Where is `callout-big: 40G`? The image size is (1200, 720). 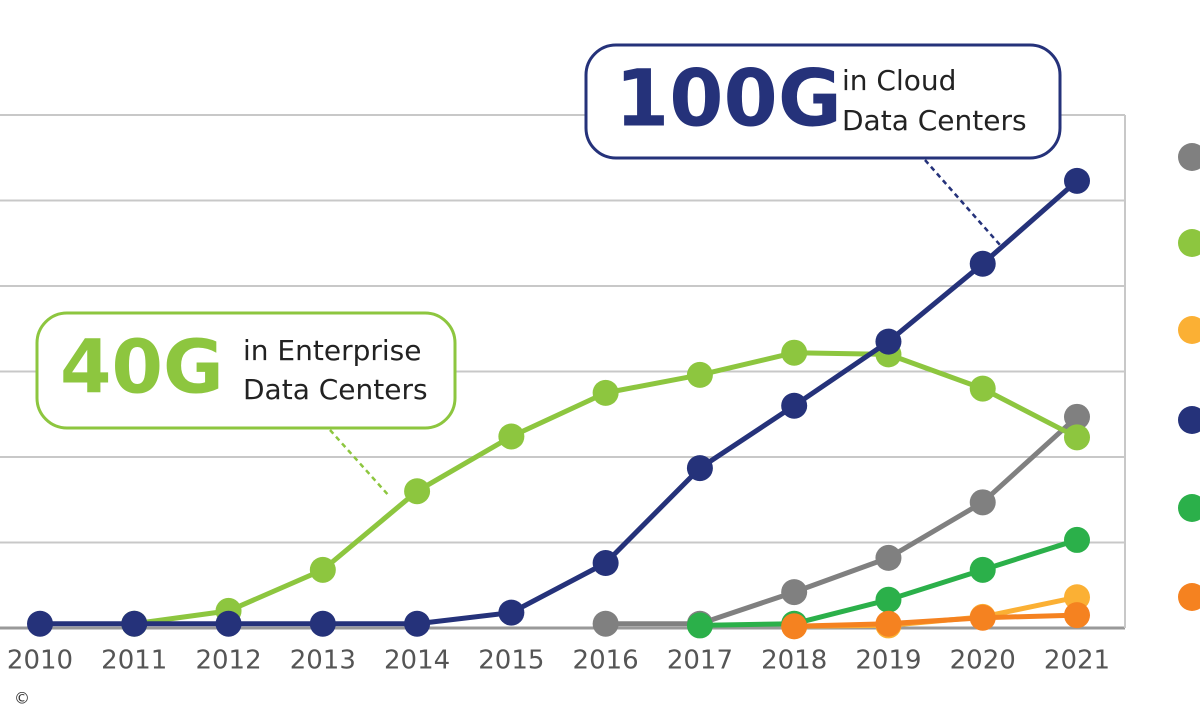 callout-big: 40G is located at coordinates (142, 368).